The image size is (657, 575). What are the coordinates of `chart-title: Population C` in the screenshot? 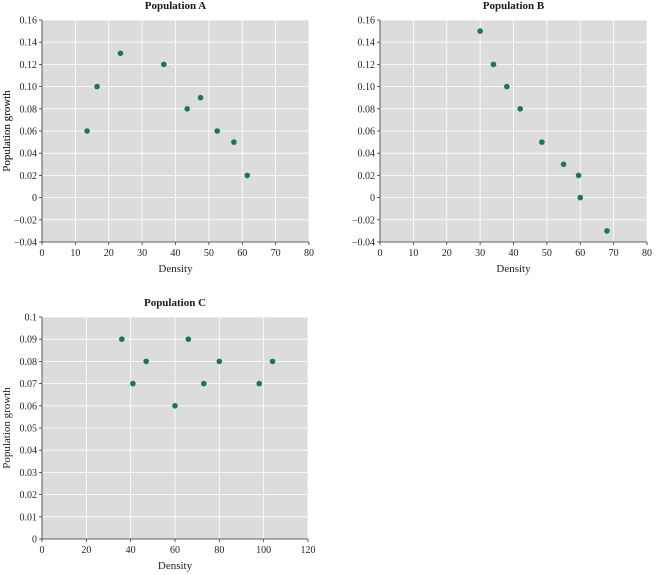 It's located at (175, 303).